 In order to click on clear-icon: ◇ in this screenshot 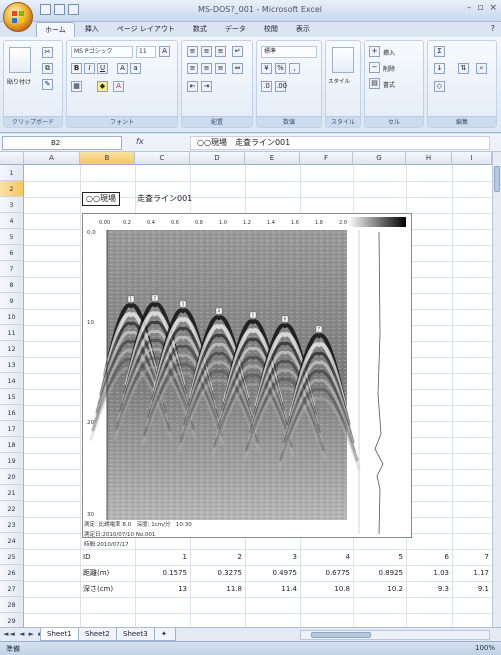, I will do `click(439, 86)`.